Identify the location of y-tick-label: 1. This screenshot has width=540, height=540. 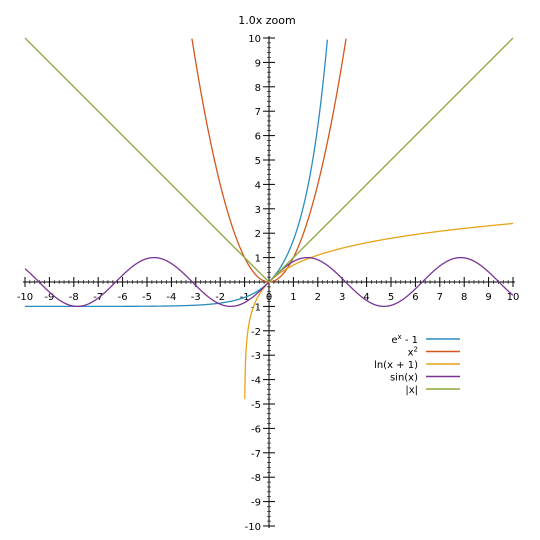
(258, 259).